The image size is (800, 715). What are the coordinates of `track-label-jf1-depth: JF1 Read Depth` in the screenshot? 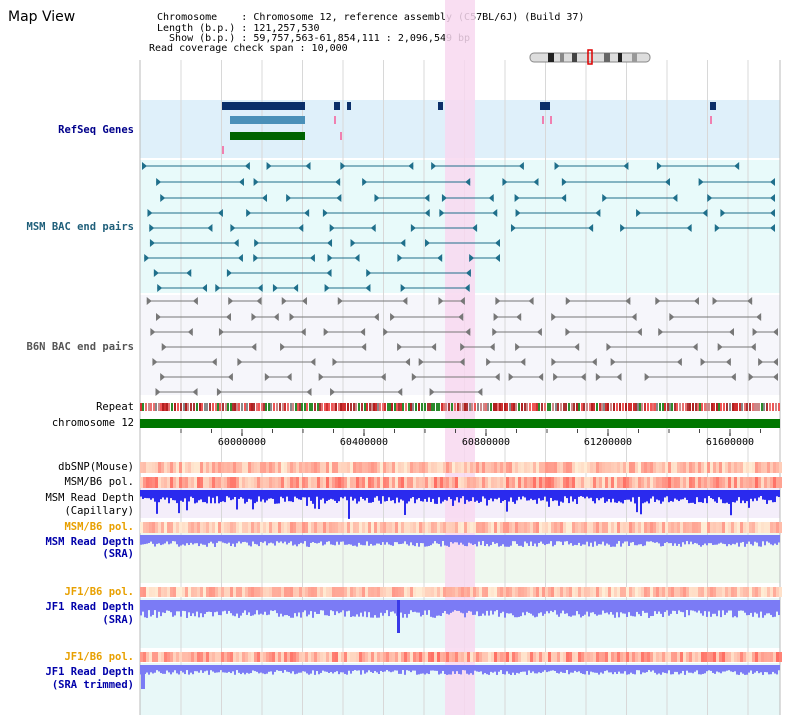 It's located at (89, 607).